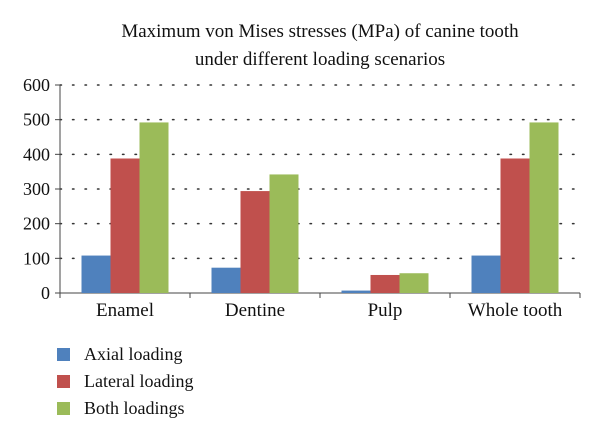 The image size is (600, 442). I want to click on chart-title-line-2: under different loading scenarios, so click(320, 59).